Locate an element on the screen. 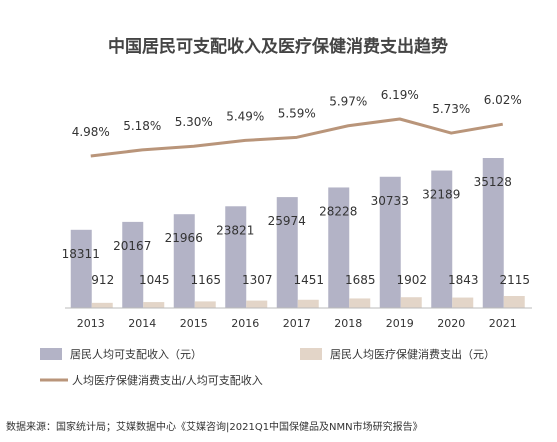 The width and height of the screenshot is (557, 442). legend-income-label: 居民人均可支配收入（元） is located at coordinates (136, 354).